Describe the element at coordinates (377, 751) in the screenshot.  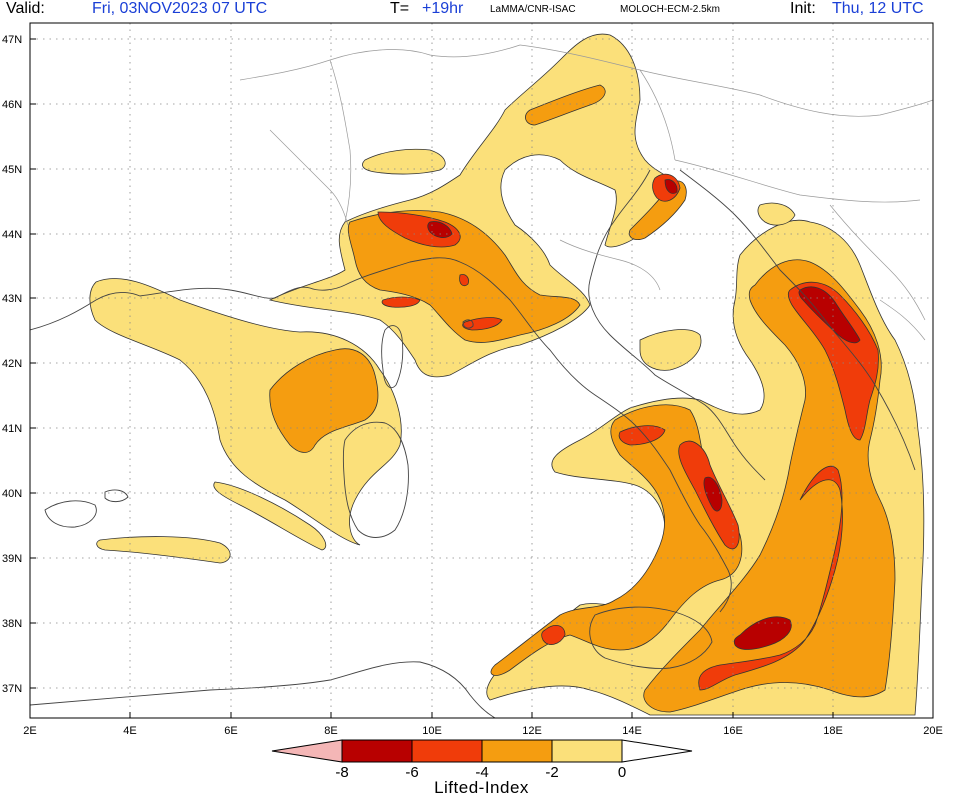
I see `colorbar-bin-minus8-minus6` at that location.